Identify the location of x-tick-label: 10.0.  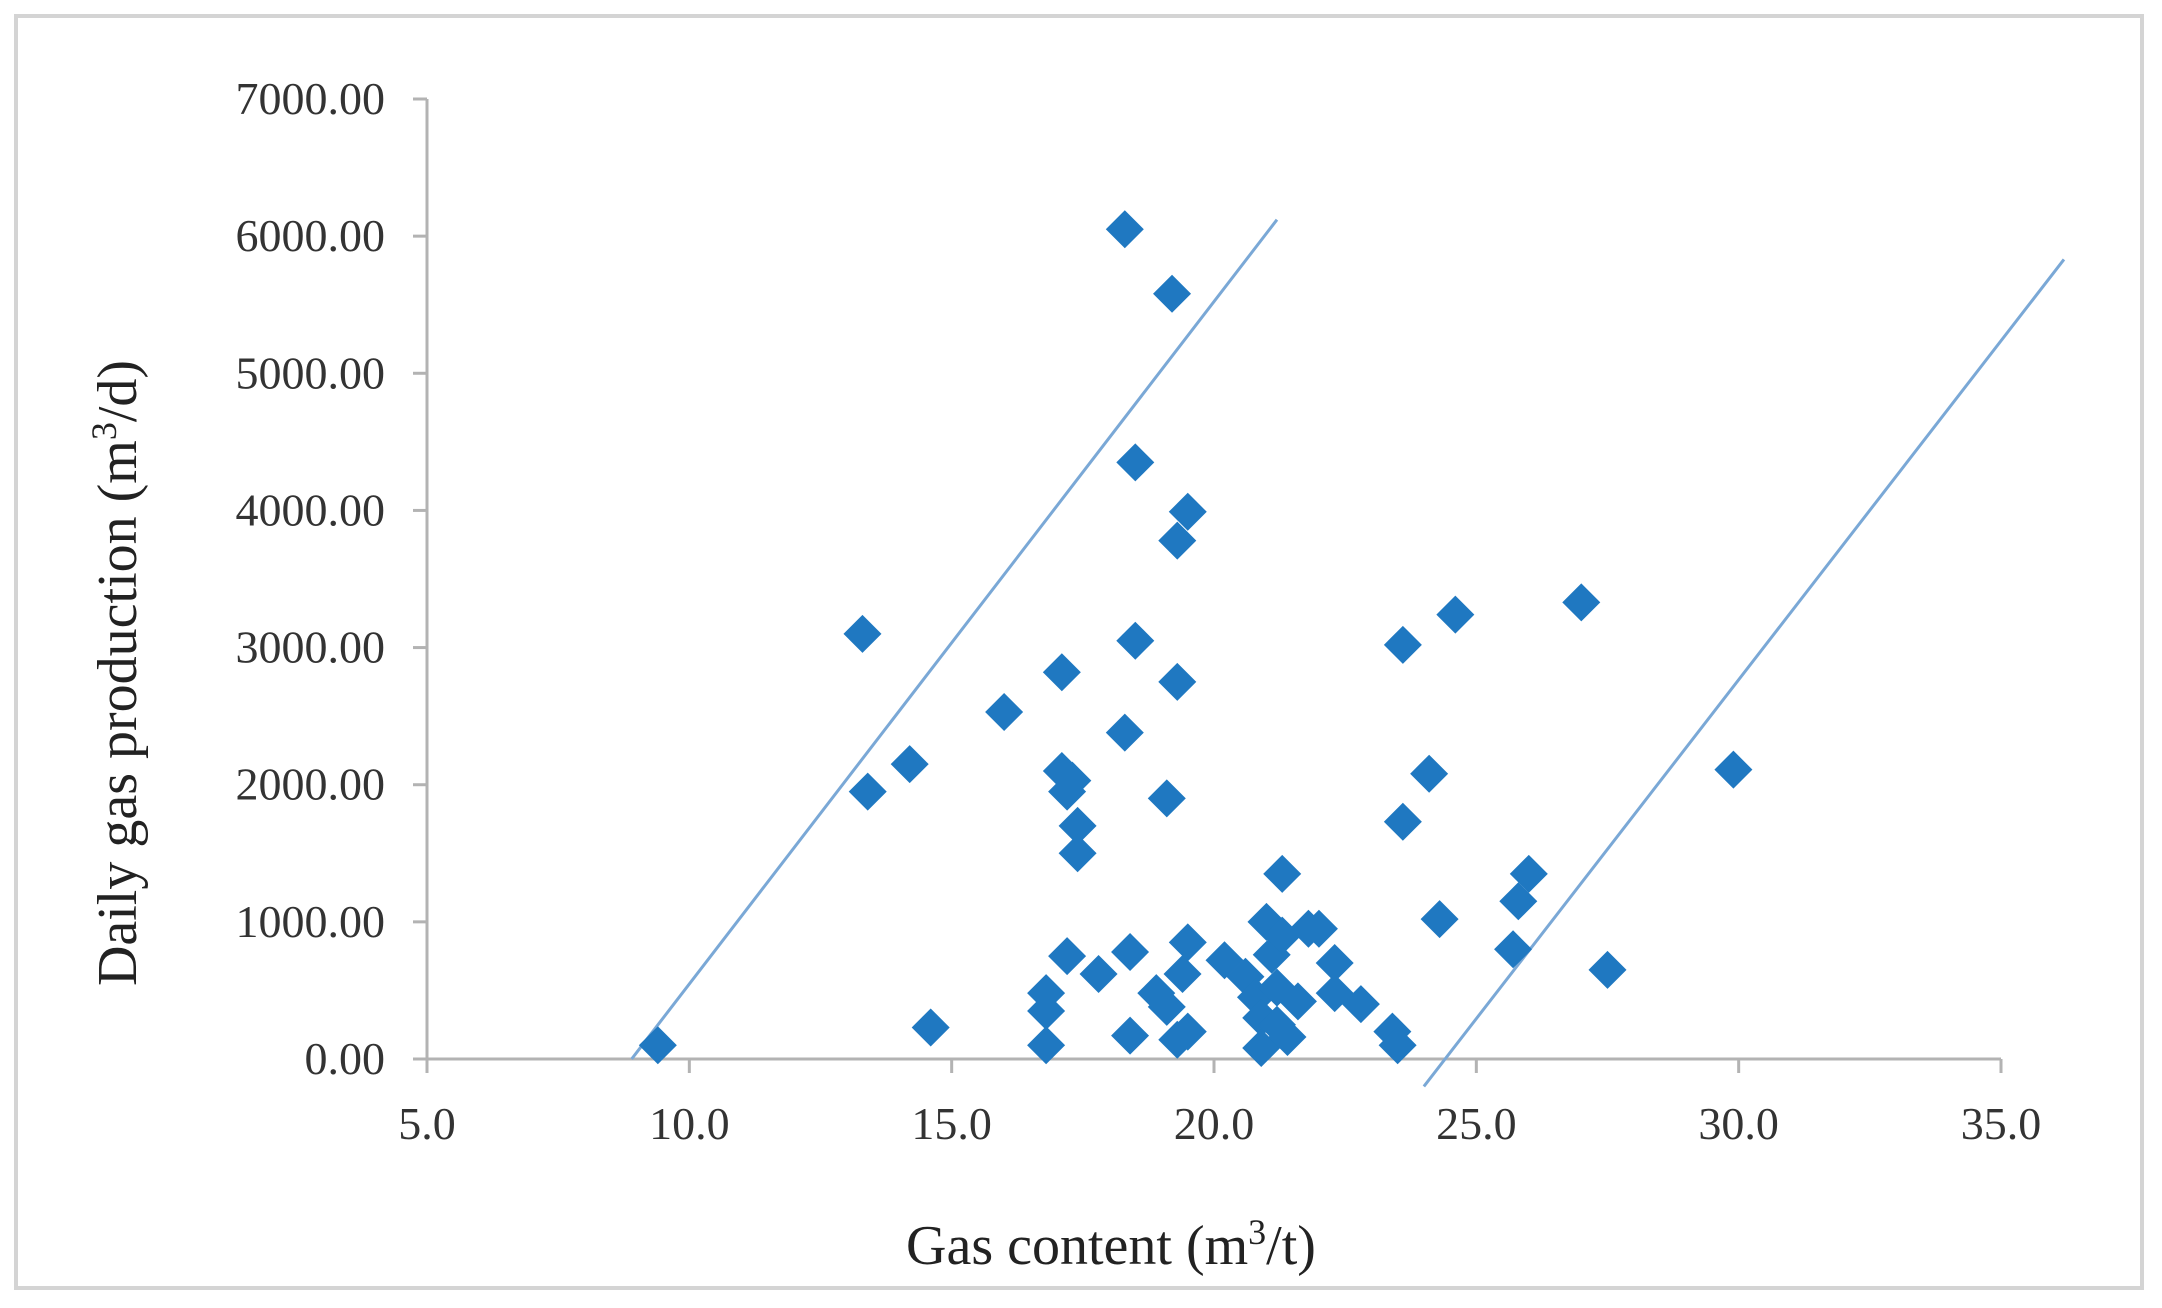
(689, 1123).